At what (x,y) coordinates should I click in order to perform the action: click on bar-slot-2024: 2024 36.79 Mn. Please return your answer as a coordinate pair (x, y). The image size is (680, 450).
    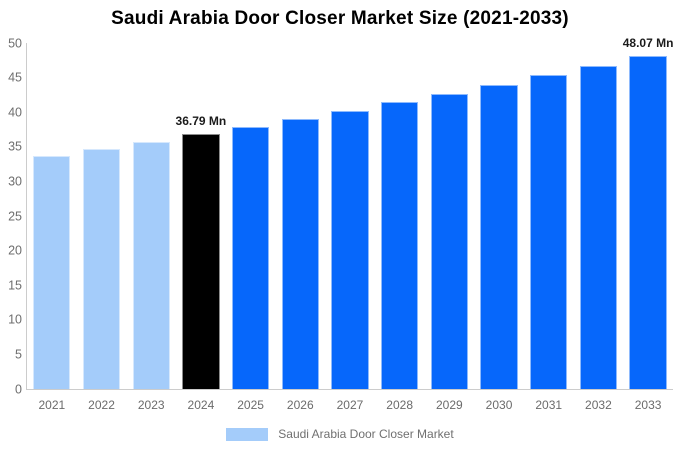
    Looking at the image, I should click on (201, 227).